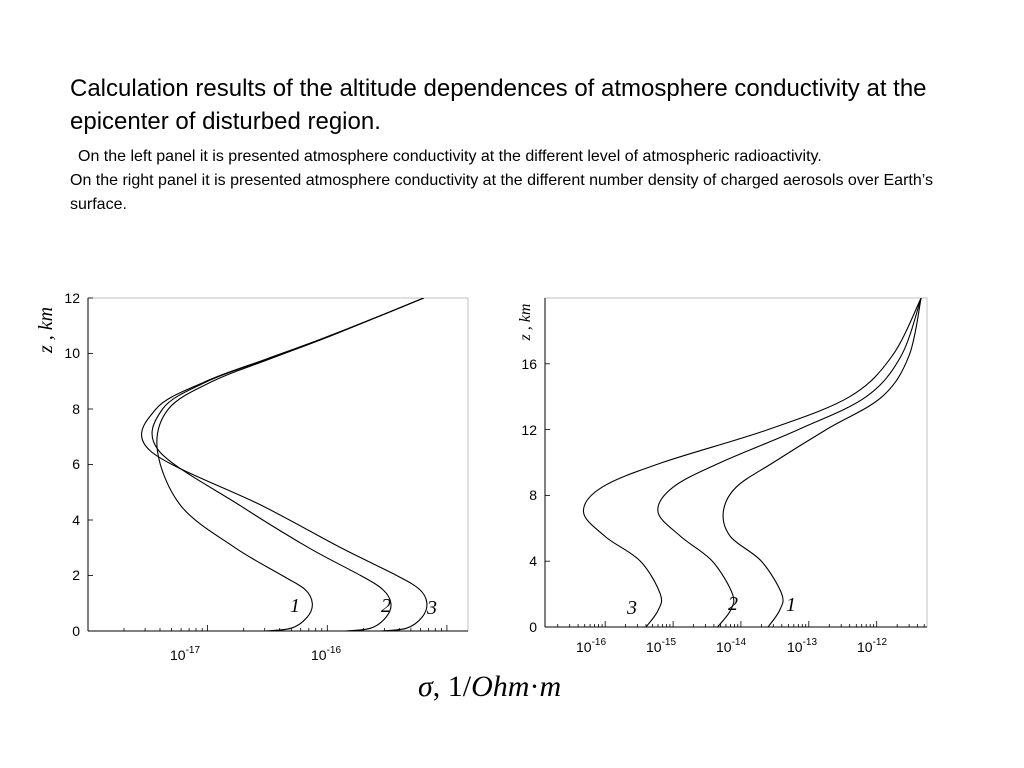 The width and height of the screenshot is (1024, 768). What do you see at coordinates (591, 646) in the screenshot?
I see `right-x-tick-label-1e-16: 10-16` at bounding box center [591, 646].